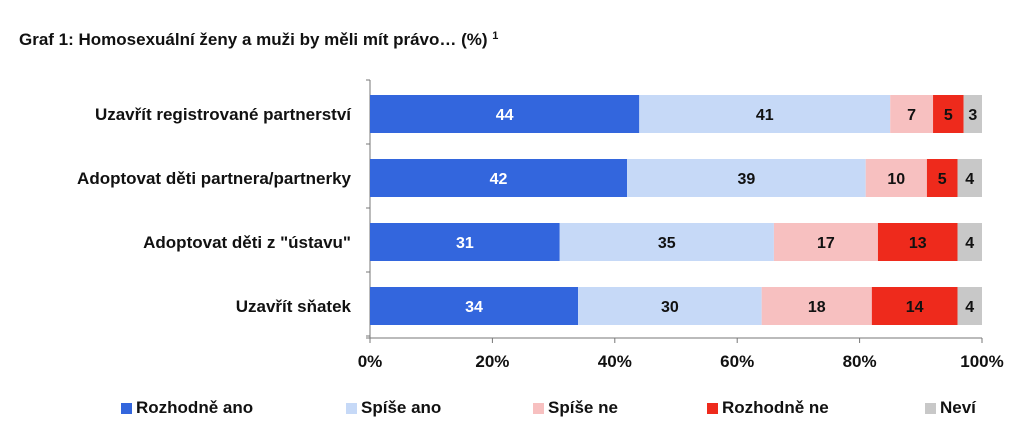 This screenshot has width=1028, height=448. Describe the element at coordinates (583, 407) in the screenshot. I see `legend-label: Spíše ne` at that location.